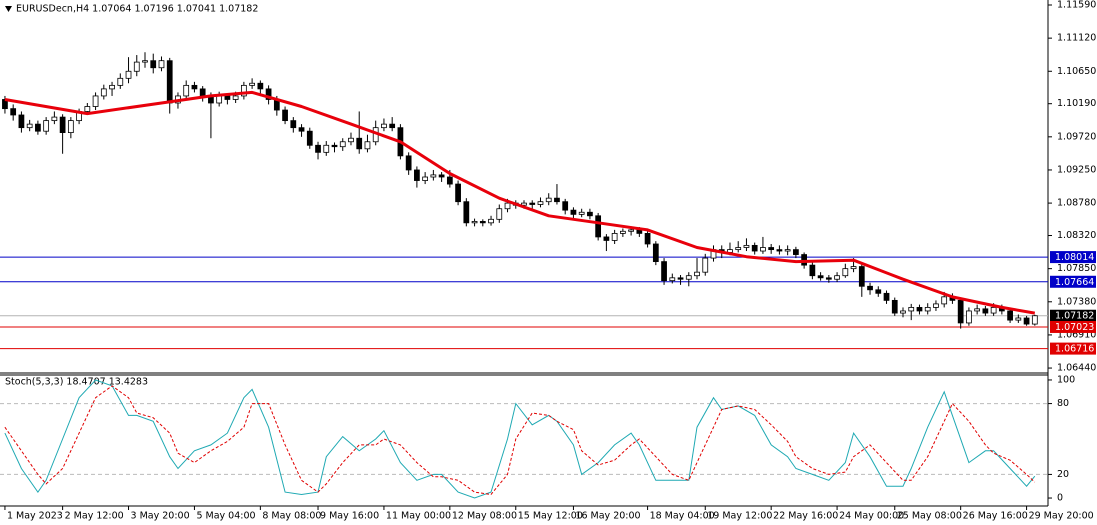  I want to click on x-tick-label: 19 May 12:00, so click(739, 516).